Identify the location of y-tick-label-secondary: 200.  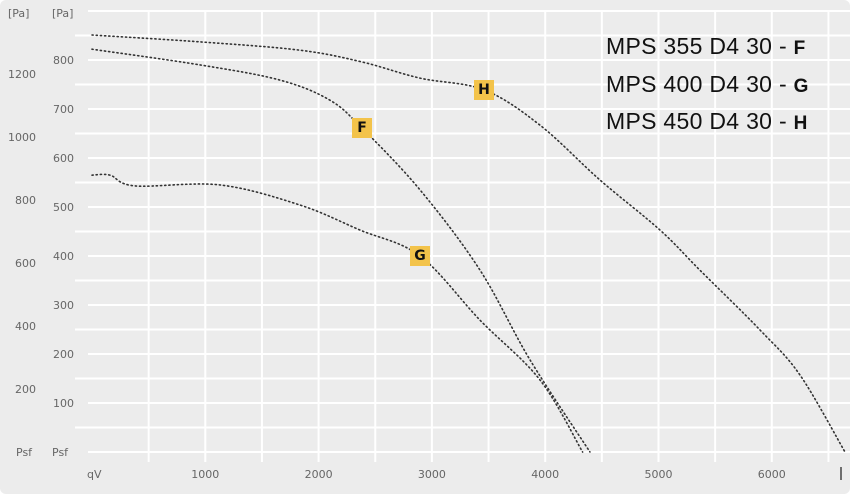
(25, 389).